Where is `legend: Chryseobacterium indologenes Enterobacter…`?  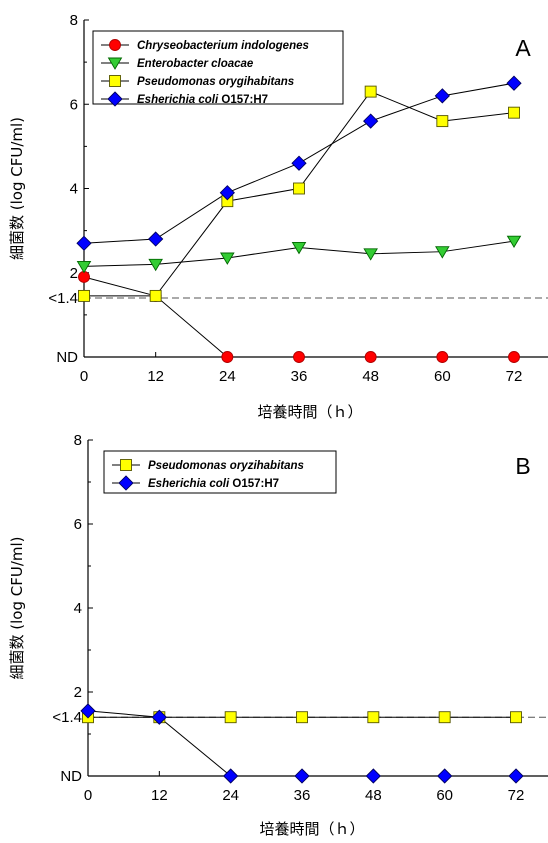
legend: Chryseobacterium indologenes Enterobacter… is located at coordinates (218, 68).